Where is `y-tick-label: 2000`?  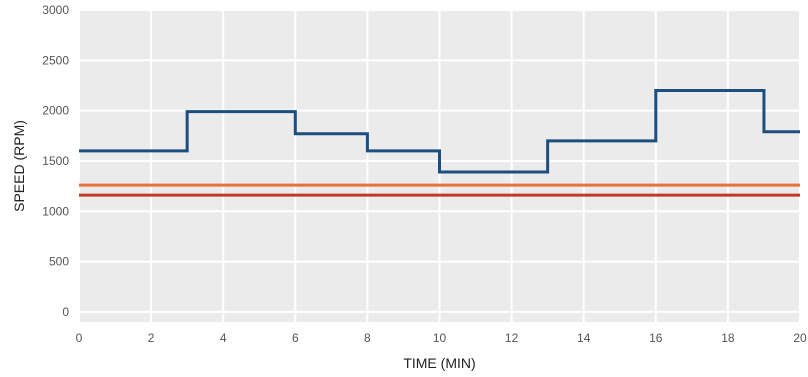 y-tick-label: 2000 is located at coordinates (55, 111).